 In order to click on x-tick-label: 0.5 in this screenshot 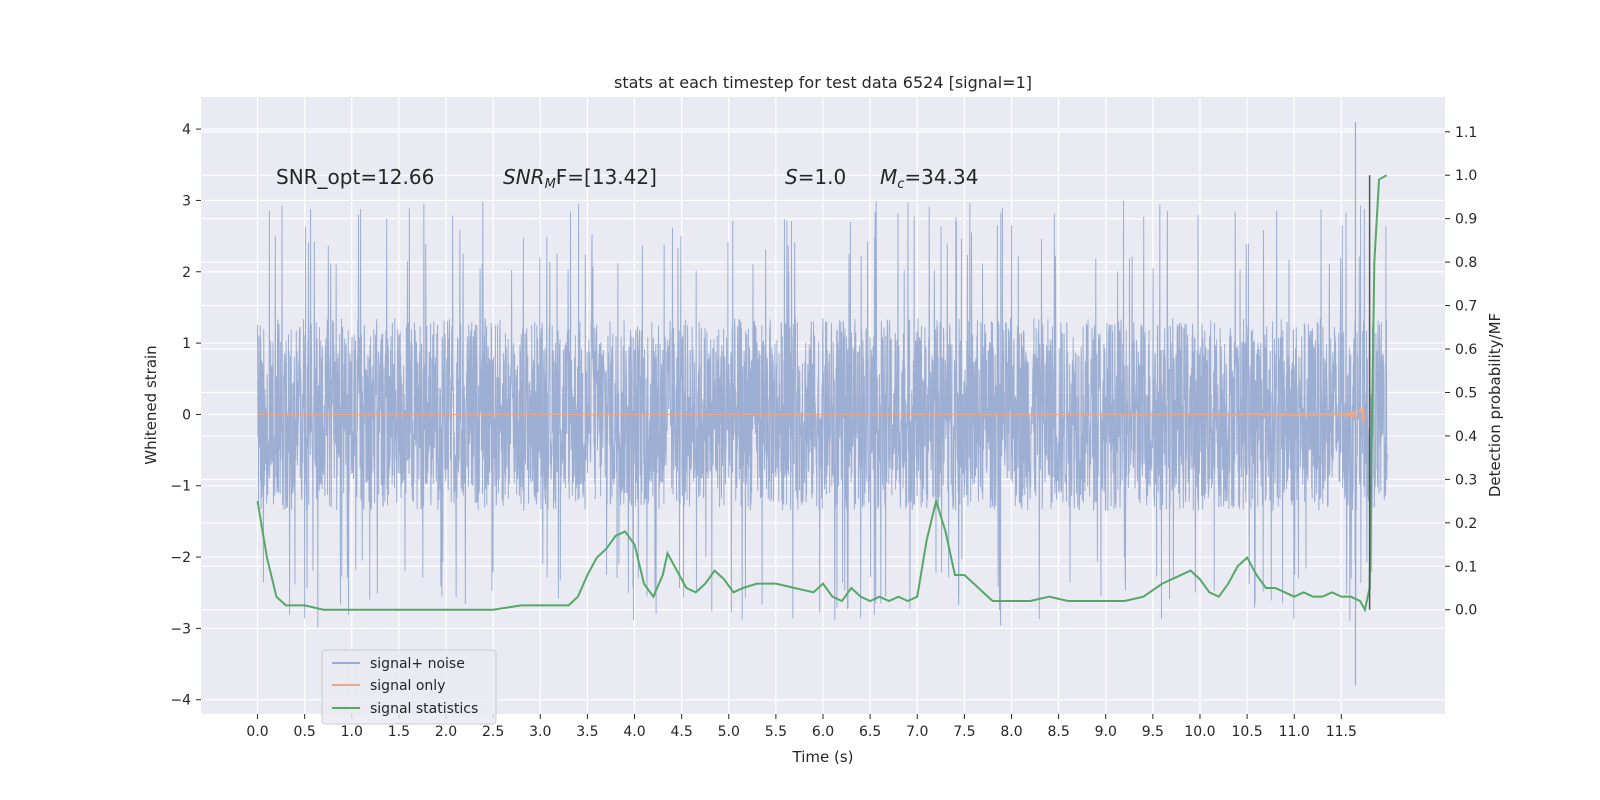, I will do `click(305, 732)`.